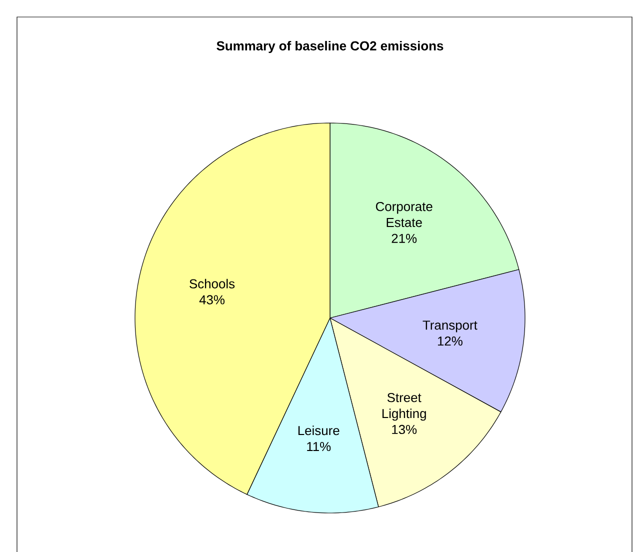 The image size is (635, 552). What do you see at coordinates (404, 238) in the screenshot?
I see `data-label: 21%` at bounding box center [404, 238].